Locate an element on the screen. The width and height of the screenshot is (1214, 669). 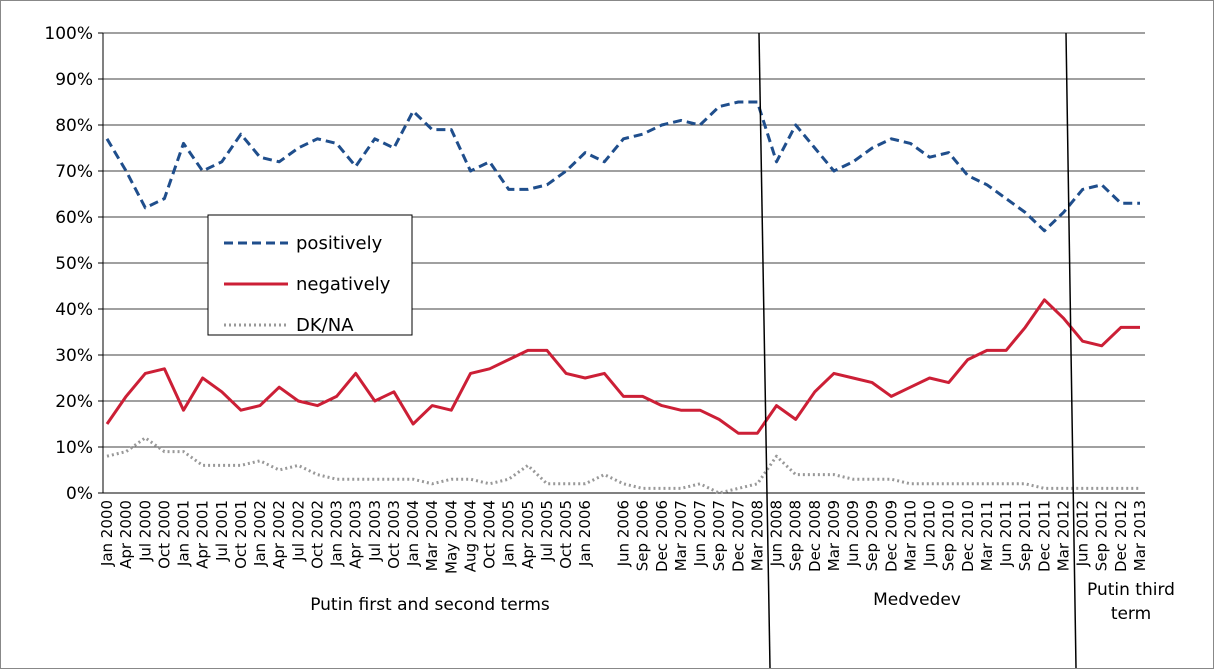
legend-label: DK/NA is located at coordinates (325, 325).